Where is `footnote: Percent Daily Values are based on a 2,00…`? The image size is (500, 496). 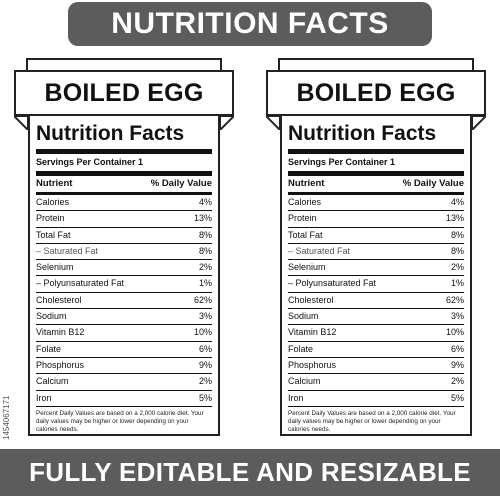 footnote: Percent Daily Values are based on a 2,00… is located at coordinates (120, 421).